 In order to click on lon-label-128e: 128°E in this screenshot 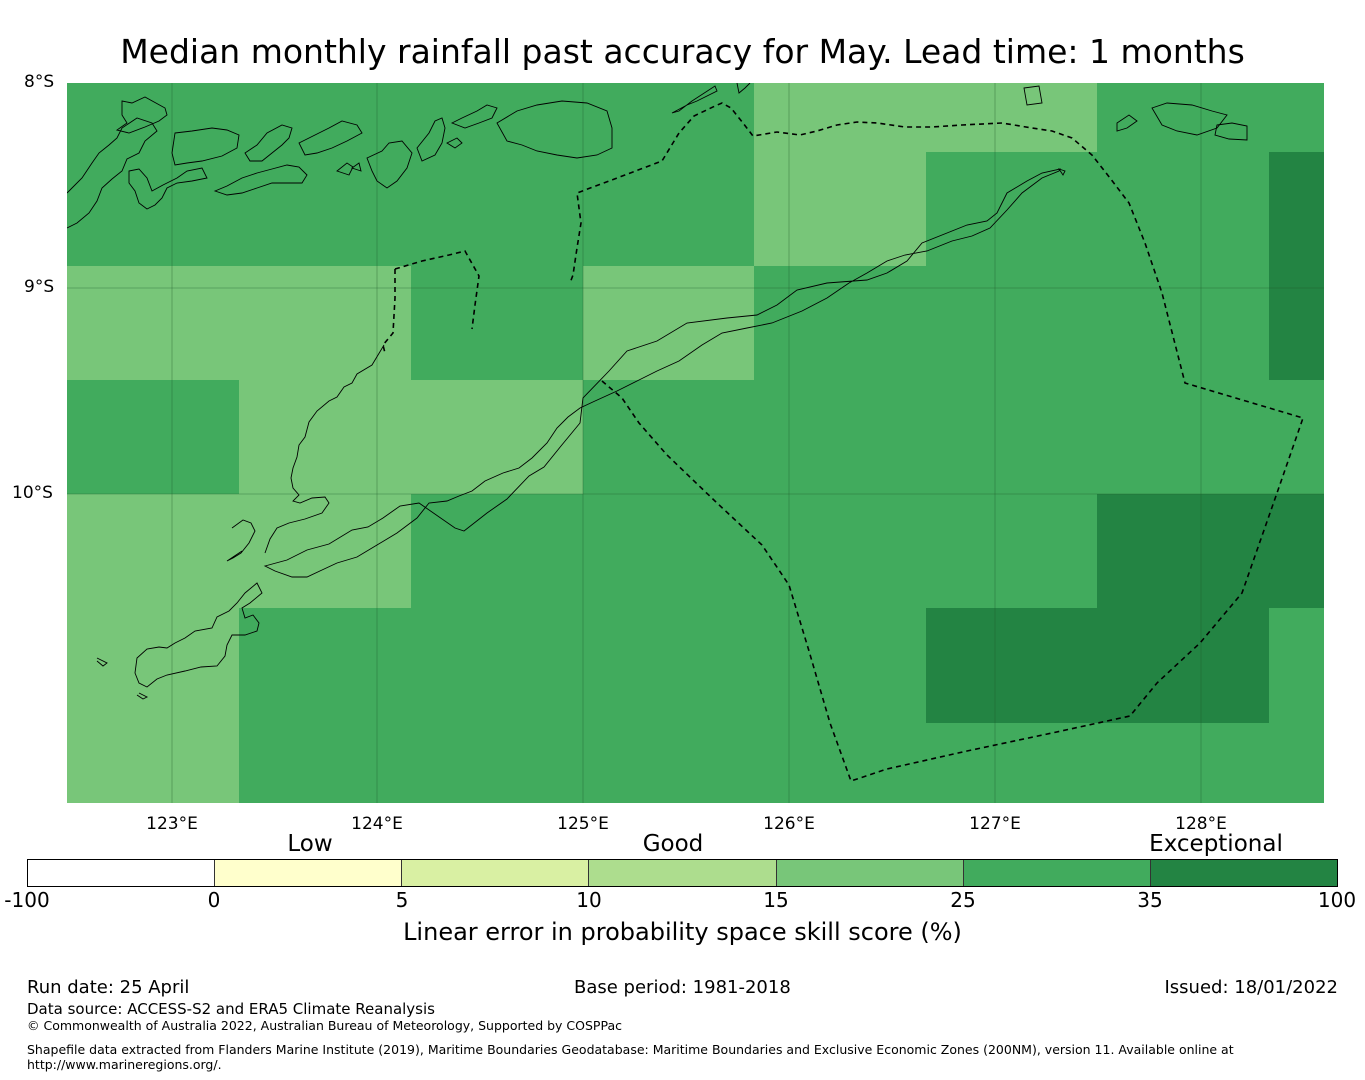, I will do `click(1201, 824)`.